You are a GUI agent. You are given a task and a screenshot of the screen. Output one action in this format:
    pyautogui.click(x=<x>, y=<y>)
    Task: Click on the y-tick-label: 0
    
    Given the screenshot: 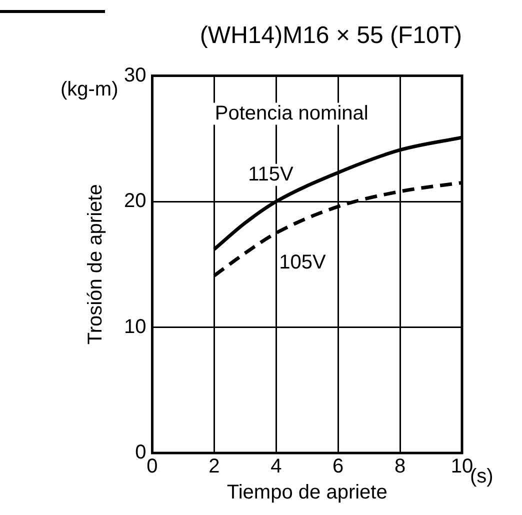 What is the action you would take?
    pyautogui.click(x=140, y=453)
    